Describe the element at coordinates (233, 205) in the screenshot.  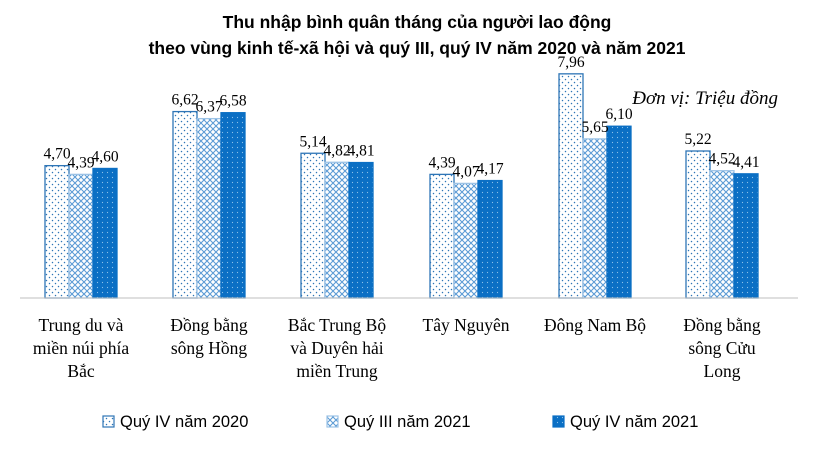
I see `bar-s2-c1` at that location.